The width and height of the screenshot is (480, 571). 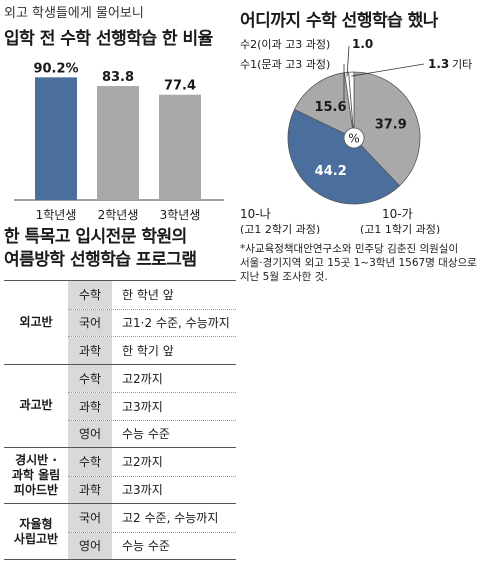 What do you see at coordinates (74, 13) in the screenshot?
I see `kicker-text: 외고 학생들에게 물어보니` at bounding box center [74, 13].